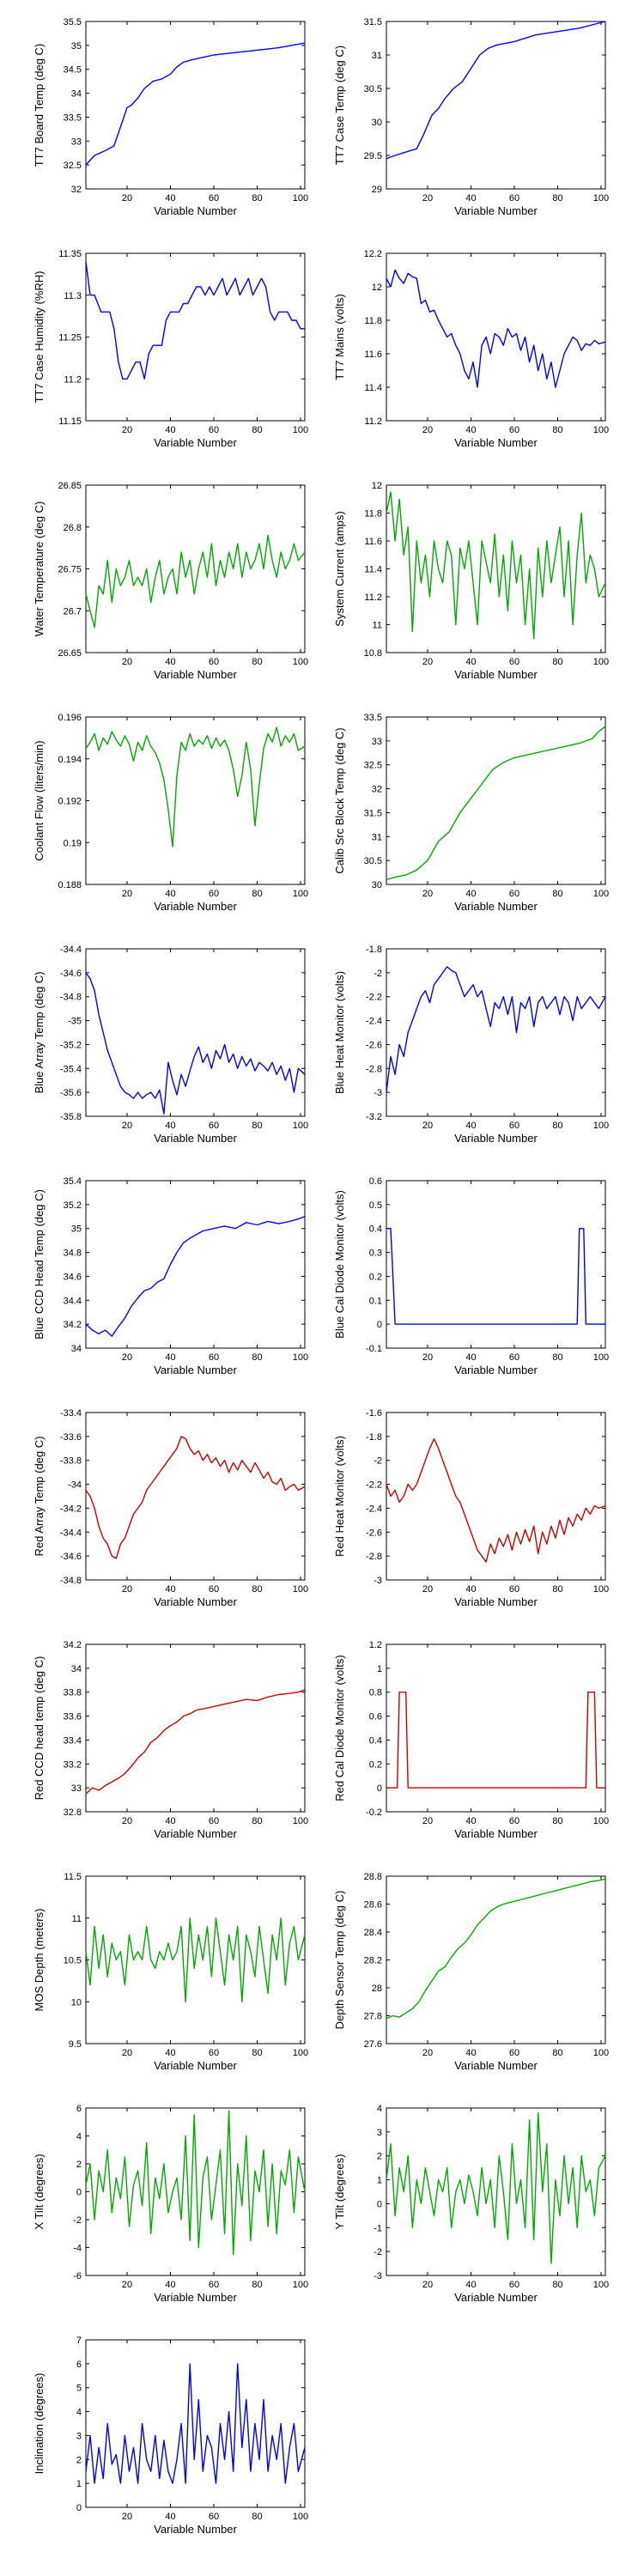 Image resolution: width=644 pixels, height=2576 pixels. Describe the element at coordinates (374, 1813) in the screenshot. I see `y-tick-label: -0.2` at that location.